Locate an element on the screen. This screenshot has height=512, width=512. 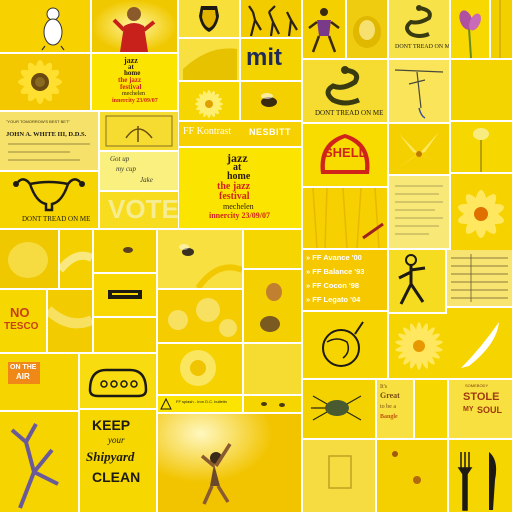
yellow-daisy-tile is located at coordinates (209, 101).